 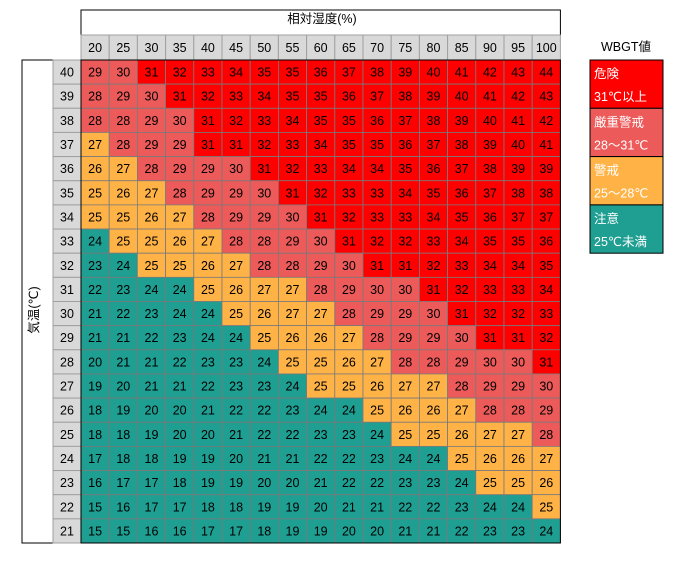 What do you see at coordinates (320, 22) in the screenshot?
I see `column-header-box` at bounding box center [320, 22].